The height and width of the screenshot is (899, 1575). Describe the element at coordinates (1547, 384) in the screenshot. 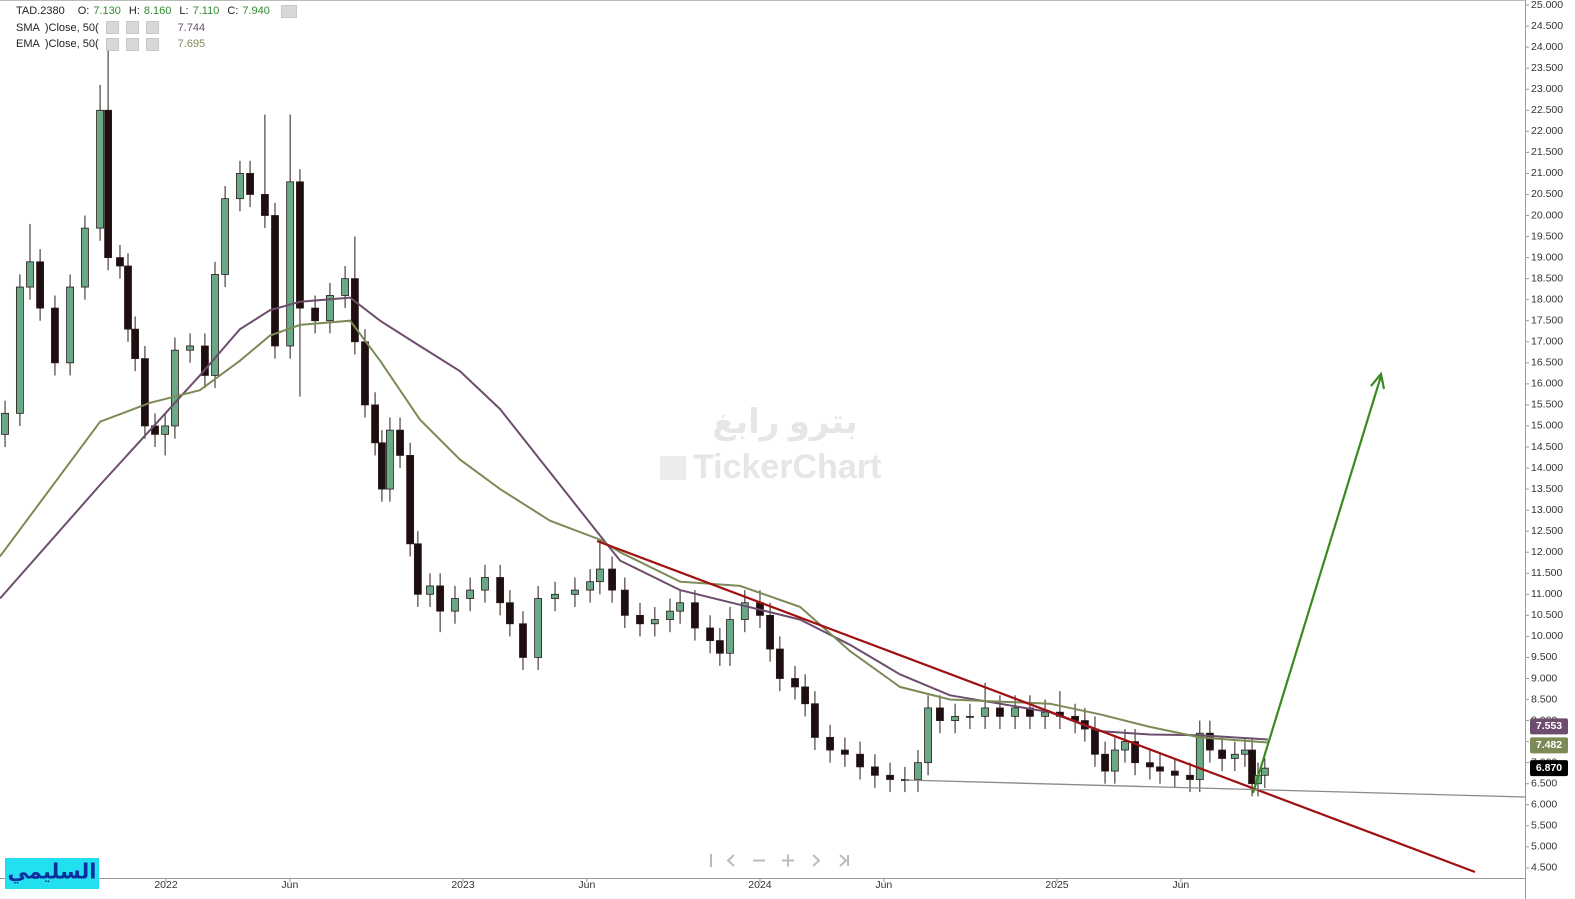

I see `y-tick-label: 16.000` at that location.